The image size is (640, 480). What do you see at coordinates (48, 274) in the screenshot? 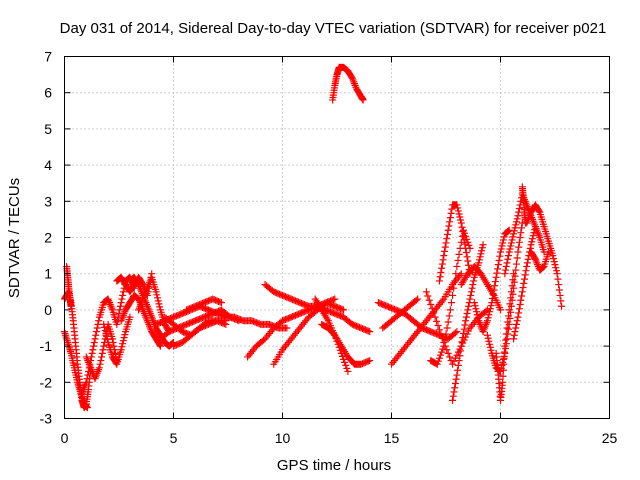
I see `y-tick-label: 1` at bounding box center [48, 274].